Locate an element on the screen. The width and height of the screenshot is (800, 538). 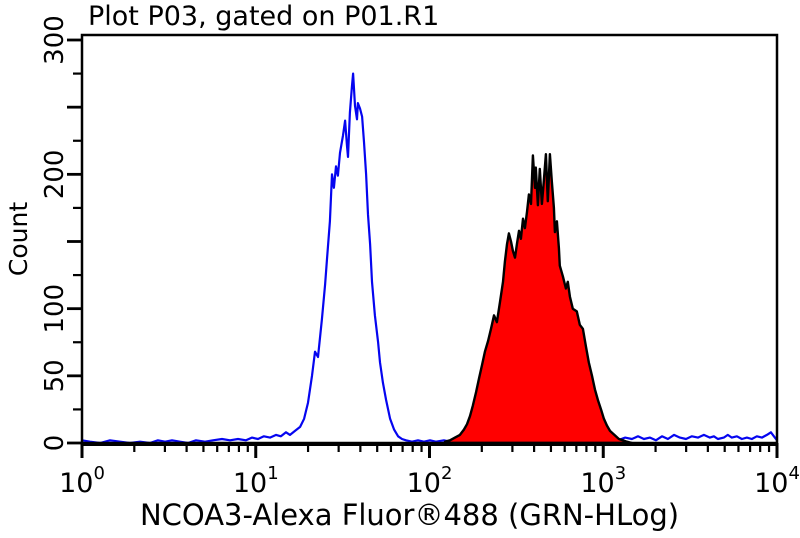
y-tick-label: 0 is located at coordinates (55, 443).